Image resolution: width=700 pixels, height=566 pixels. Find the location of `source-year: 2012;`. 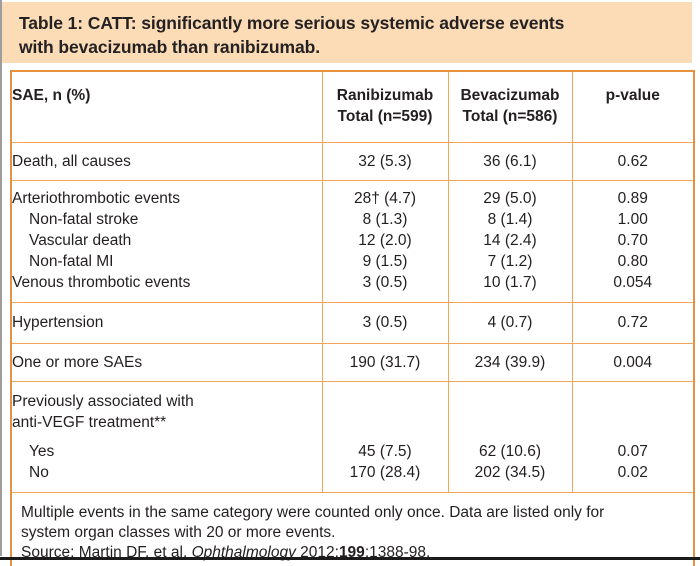

source-year: 2012; is located at coordinates (317, 552).